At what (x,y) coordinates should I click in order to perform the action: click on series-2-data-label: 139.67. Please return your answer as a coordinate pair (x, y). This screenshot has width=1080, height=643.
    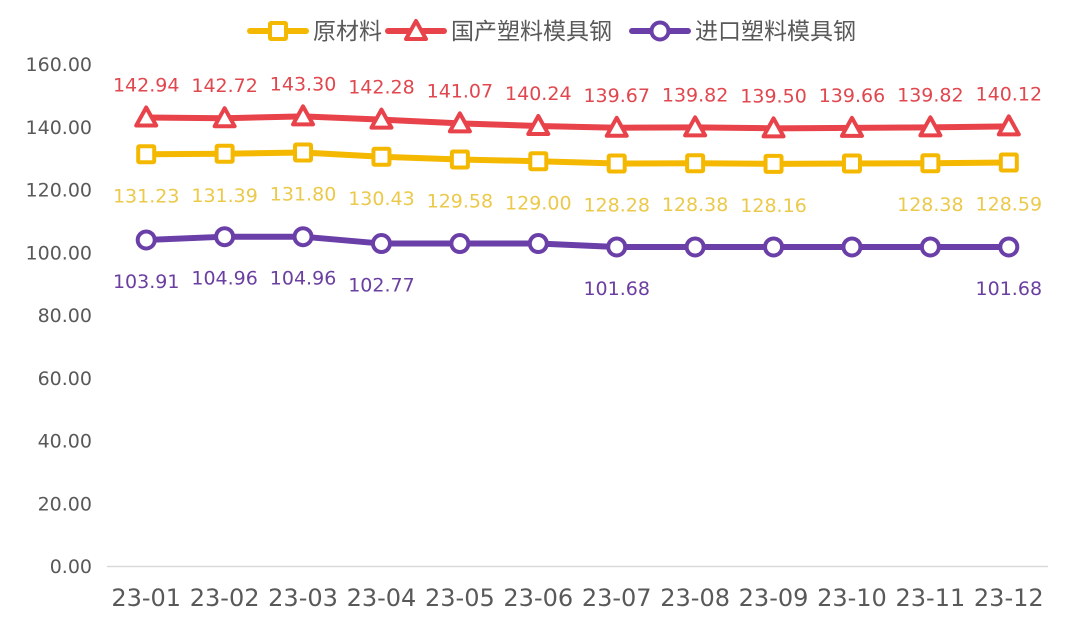
    Looking at the image, I should click on (616, 96).